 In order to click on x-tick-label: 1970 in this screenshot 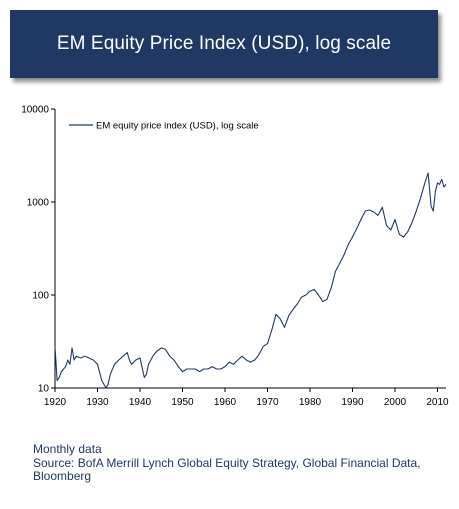, I will do `click(267, 402)`.